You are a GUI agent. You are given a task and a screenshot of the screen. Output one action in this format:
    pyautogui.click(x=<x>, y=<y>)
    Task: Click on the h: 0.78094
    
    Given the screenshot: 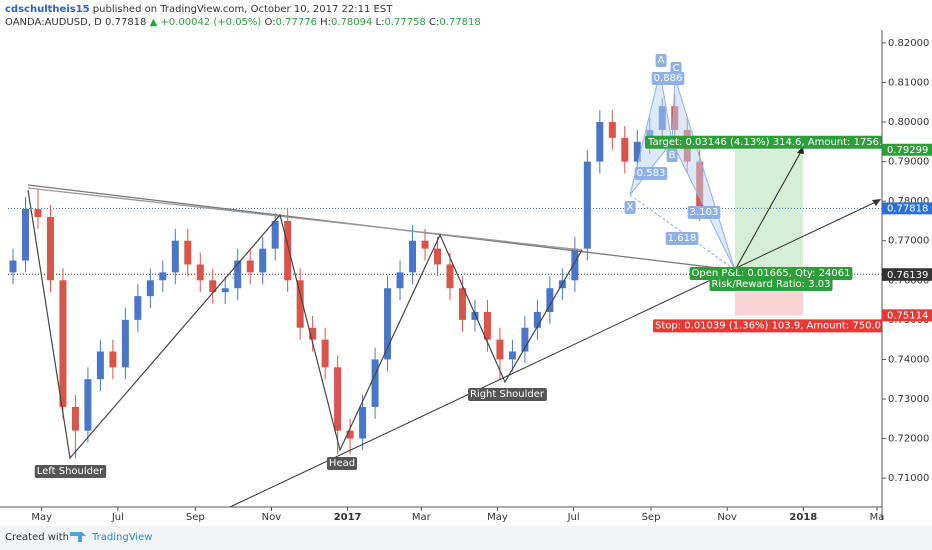 What is the action you would take?
    pyautogui.click(x=351, y=22)
    